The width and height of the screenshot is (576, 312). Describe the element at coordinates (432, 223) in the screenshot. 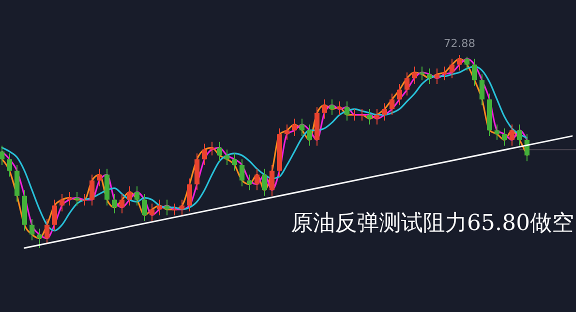

I see `annotation: 原油反弹测试阻力65.80做空` at that location.